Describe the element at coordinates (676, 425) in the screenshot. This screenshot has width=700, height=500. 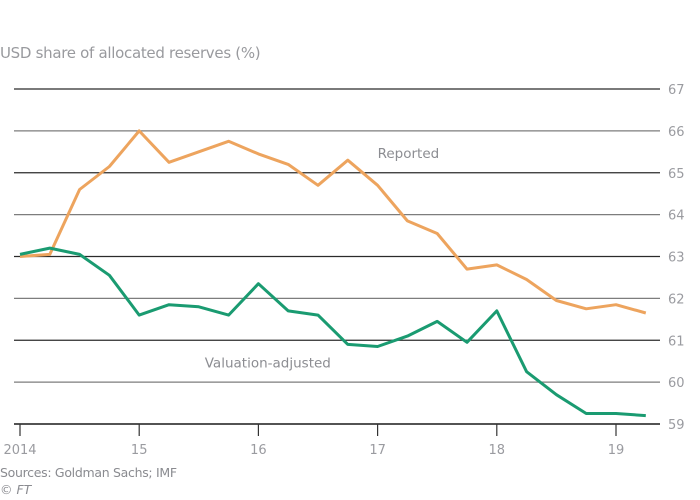
I see `y-tick-label: 59` at that location.